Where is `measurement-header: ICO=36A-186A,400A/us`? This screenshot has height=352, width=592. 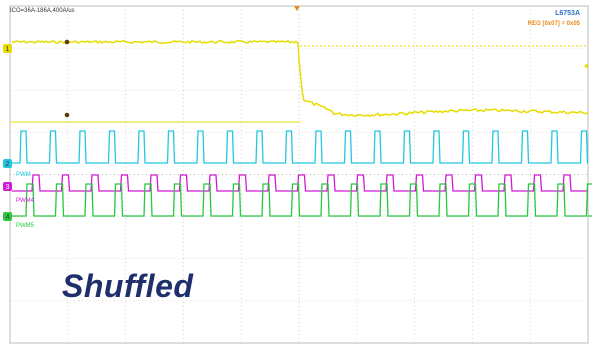
measurement-header: ICO=36A-186A,400A/us is located at coordinates (42, 11).